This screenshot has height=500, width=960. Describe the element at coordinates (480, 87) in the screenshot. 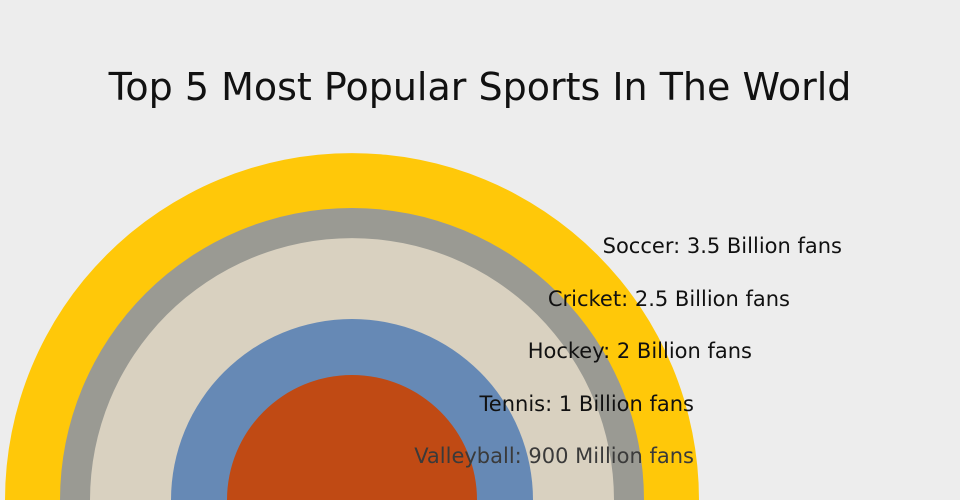

I see `chart-title: Top 5 Most Popular Sports In The World` at that location.